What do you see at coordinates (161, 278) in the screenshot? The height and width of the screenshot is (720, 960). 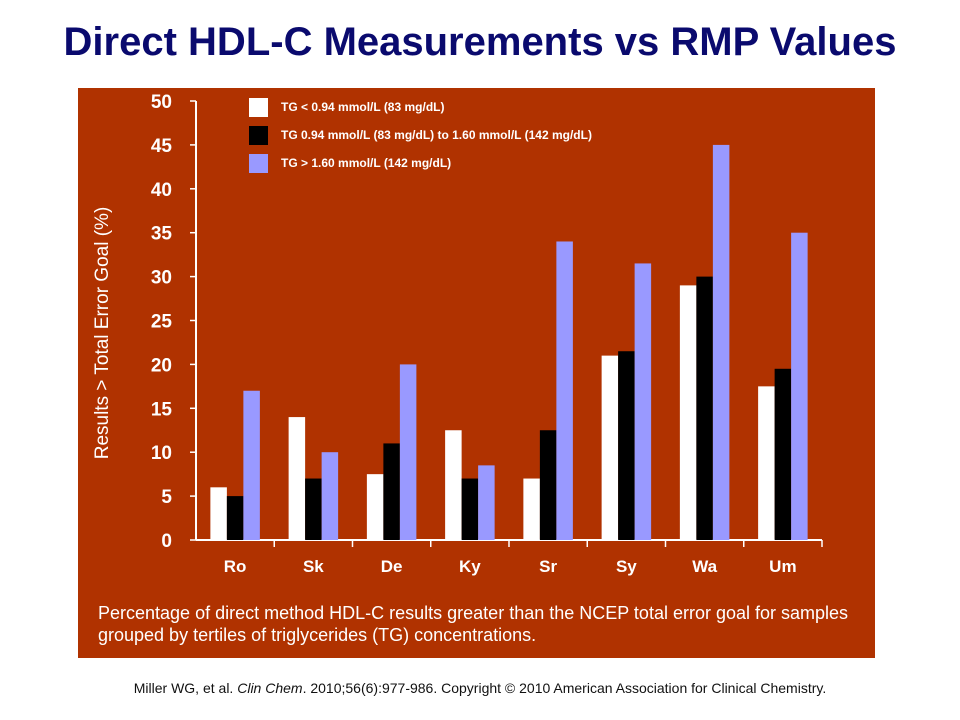 I see `y-tick-label: 30` at bounding box center [161, 278].